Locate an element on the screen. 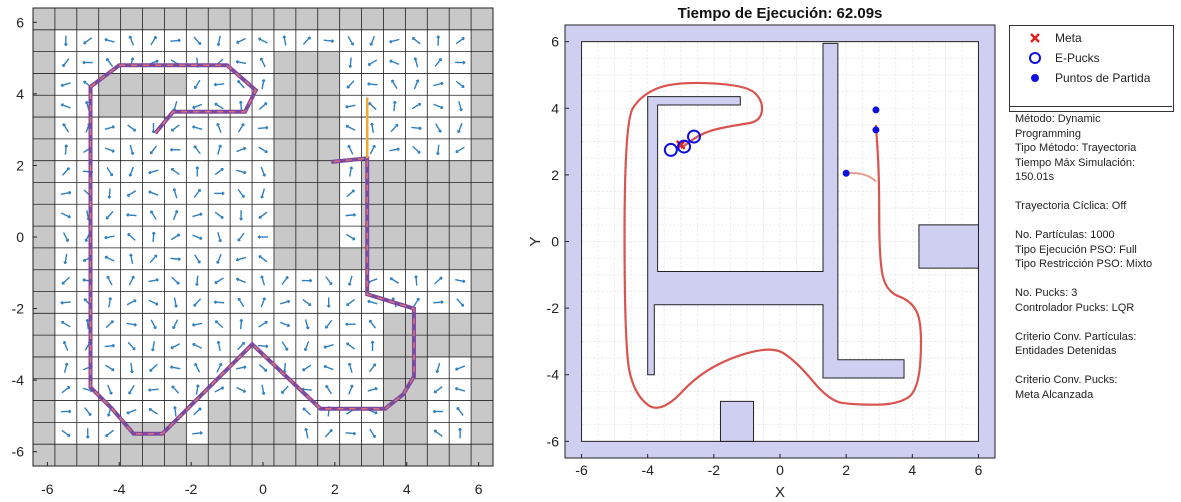 The width and height of the screenshot is (1181, 502). x-tick-label: 4 is located at coordinates (912, 470).